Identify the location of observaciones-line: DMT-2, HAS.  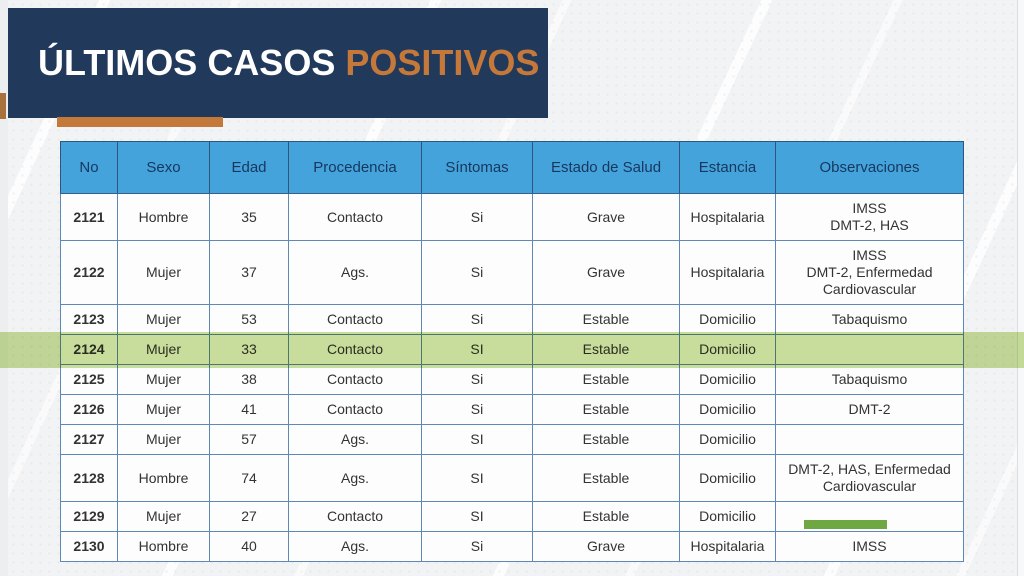
(869, 225).